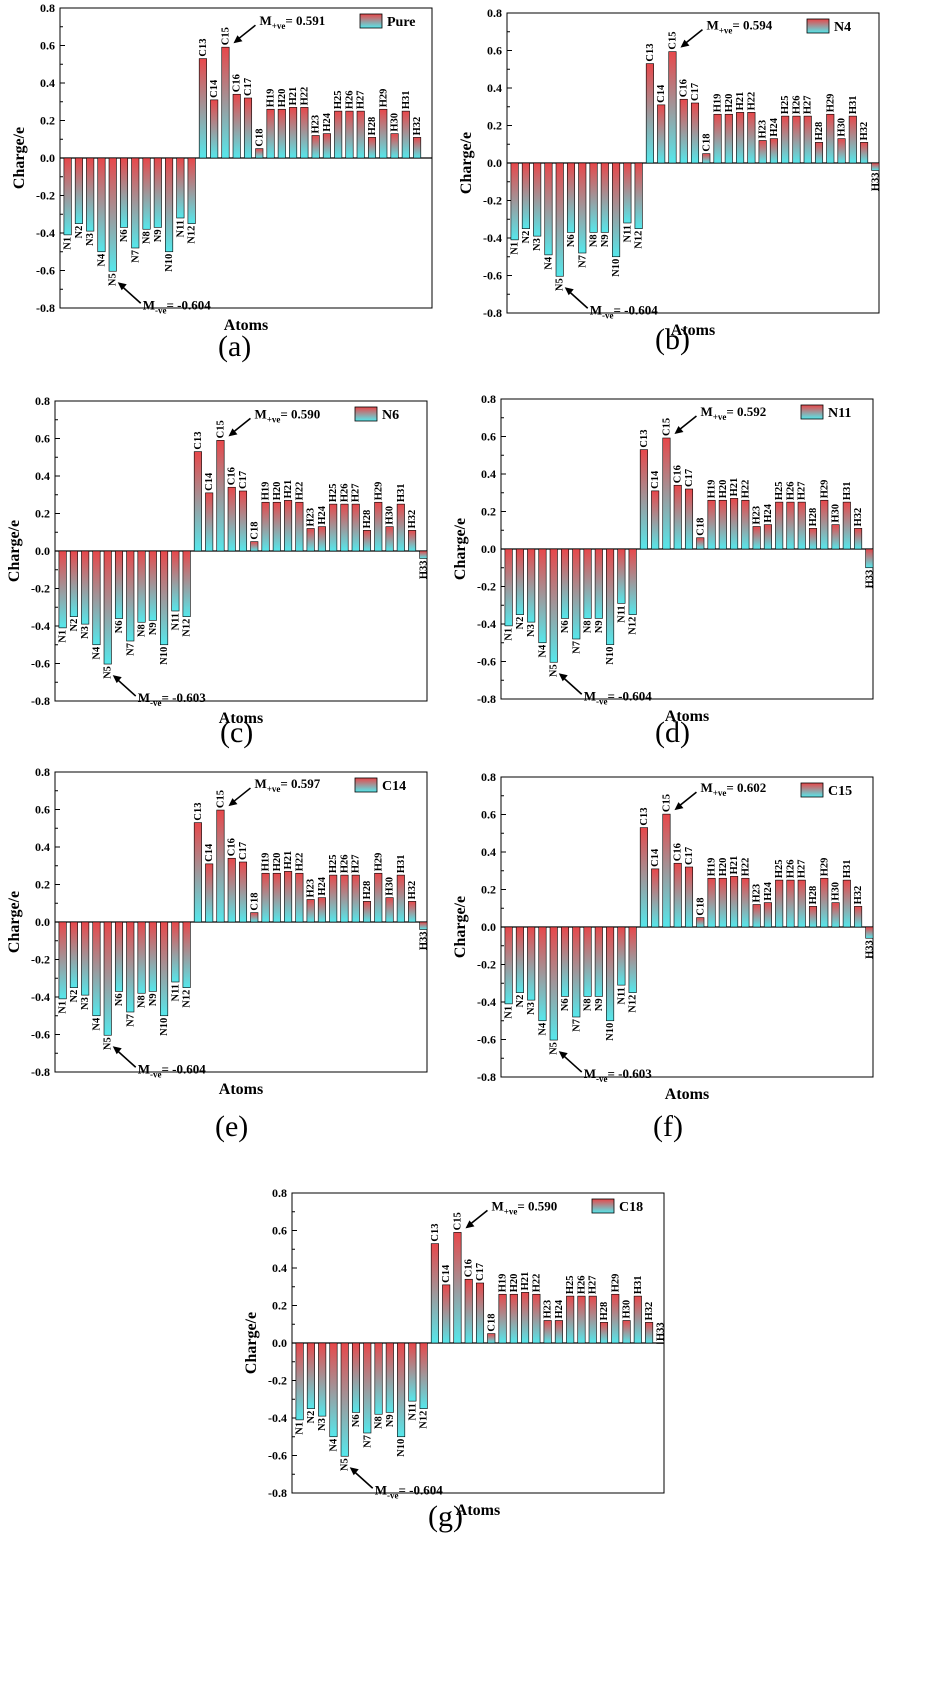 The width and height of the screenshot is (950, 1693). I want to click on bar-label: H23, so click(311, 517).